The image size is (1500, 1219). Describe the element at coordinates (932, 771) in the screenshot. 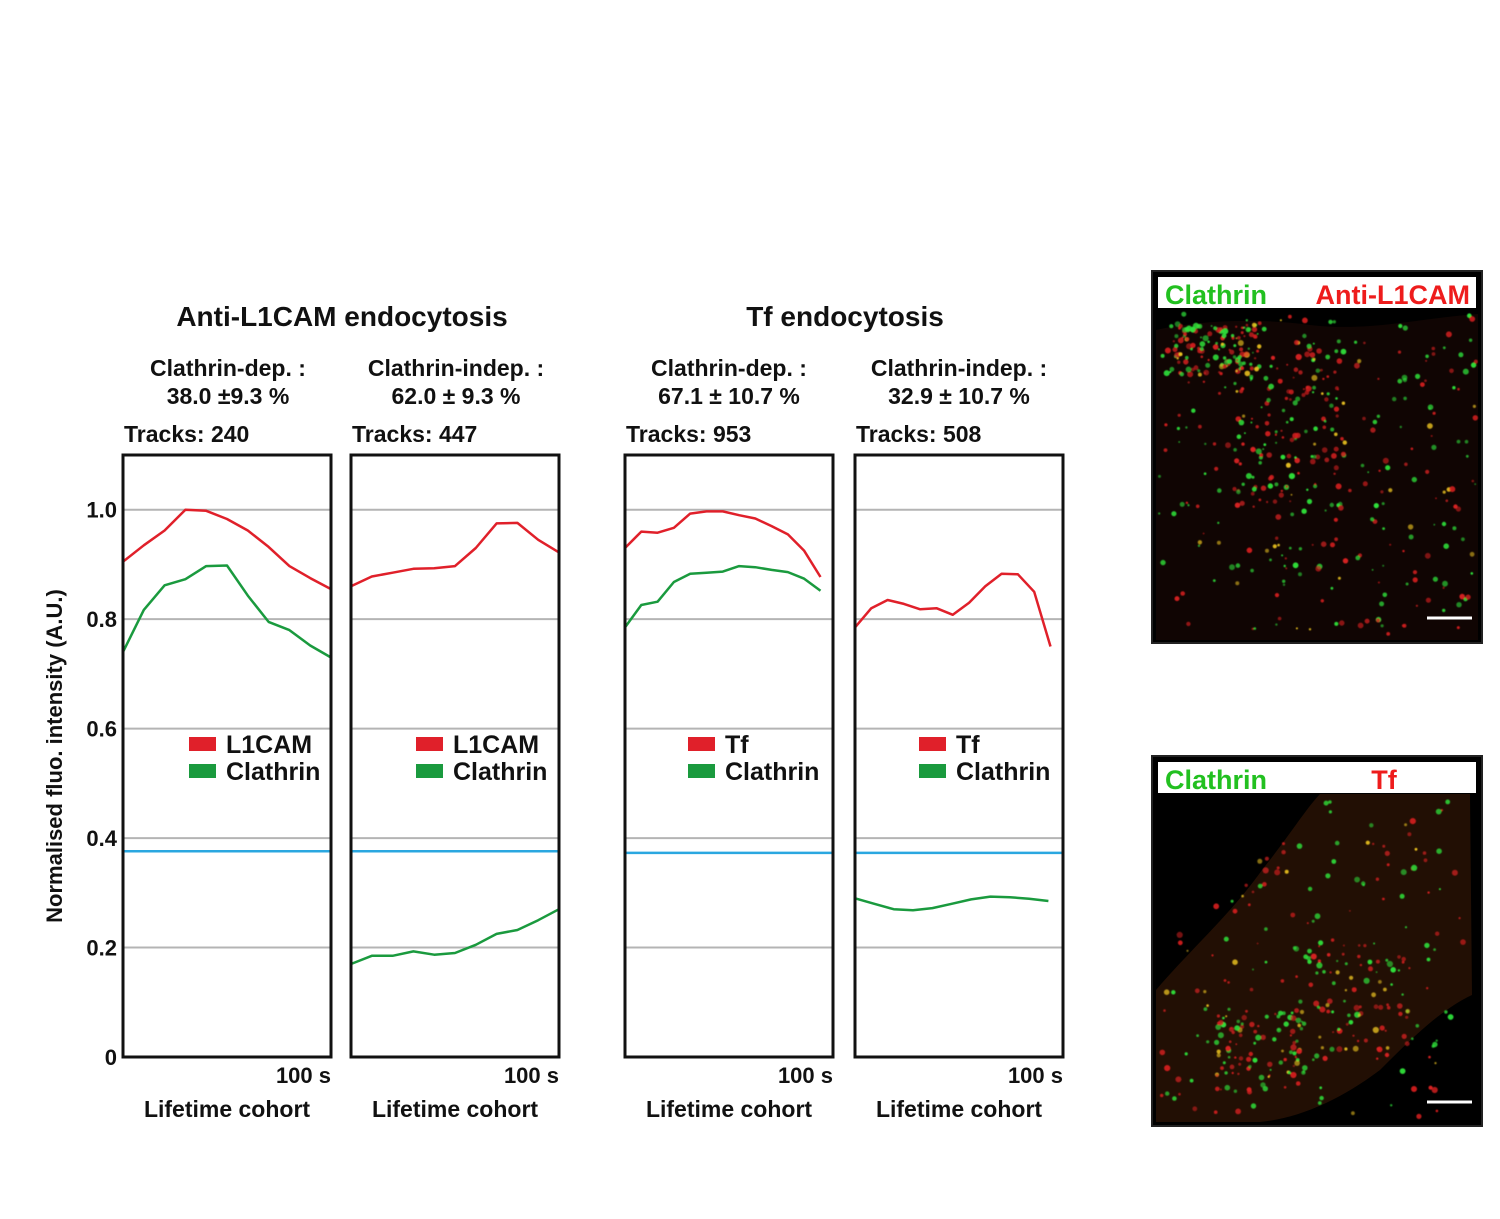

I see `legend-swatch` at that location.